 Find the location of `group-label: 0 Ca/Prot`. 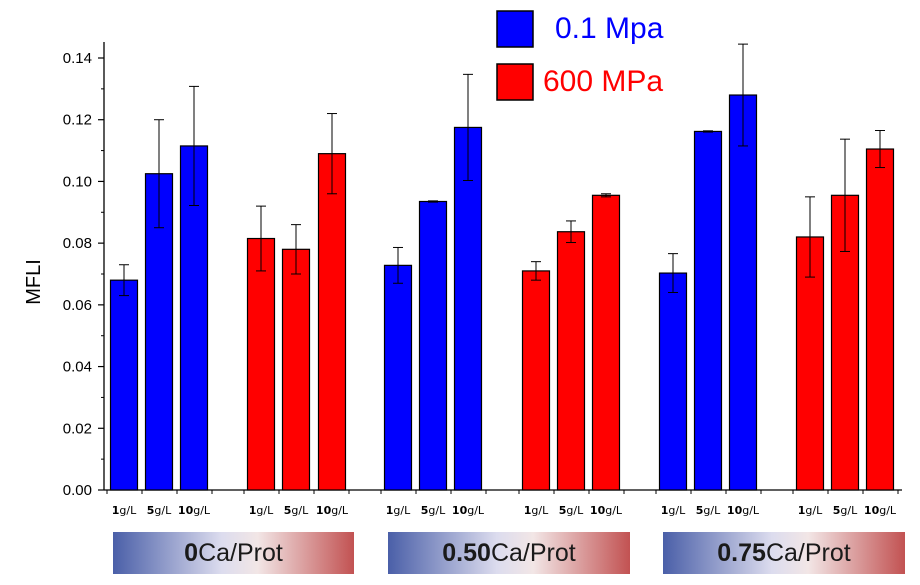

group-label: 0 Ca/Prot is located at coordinates (233, 553).